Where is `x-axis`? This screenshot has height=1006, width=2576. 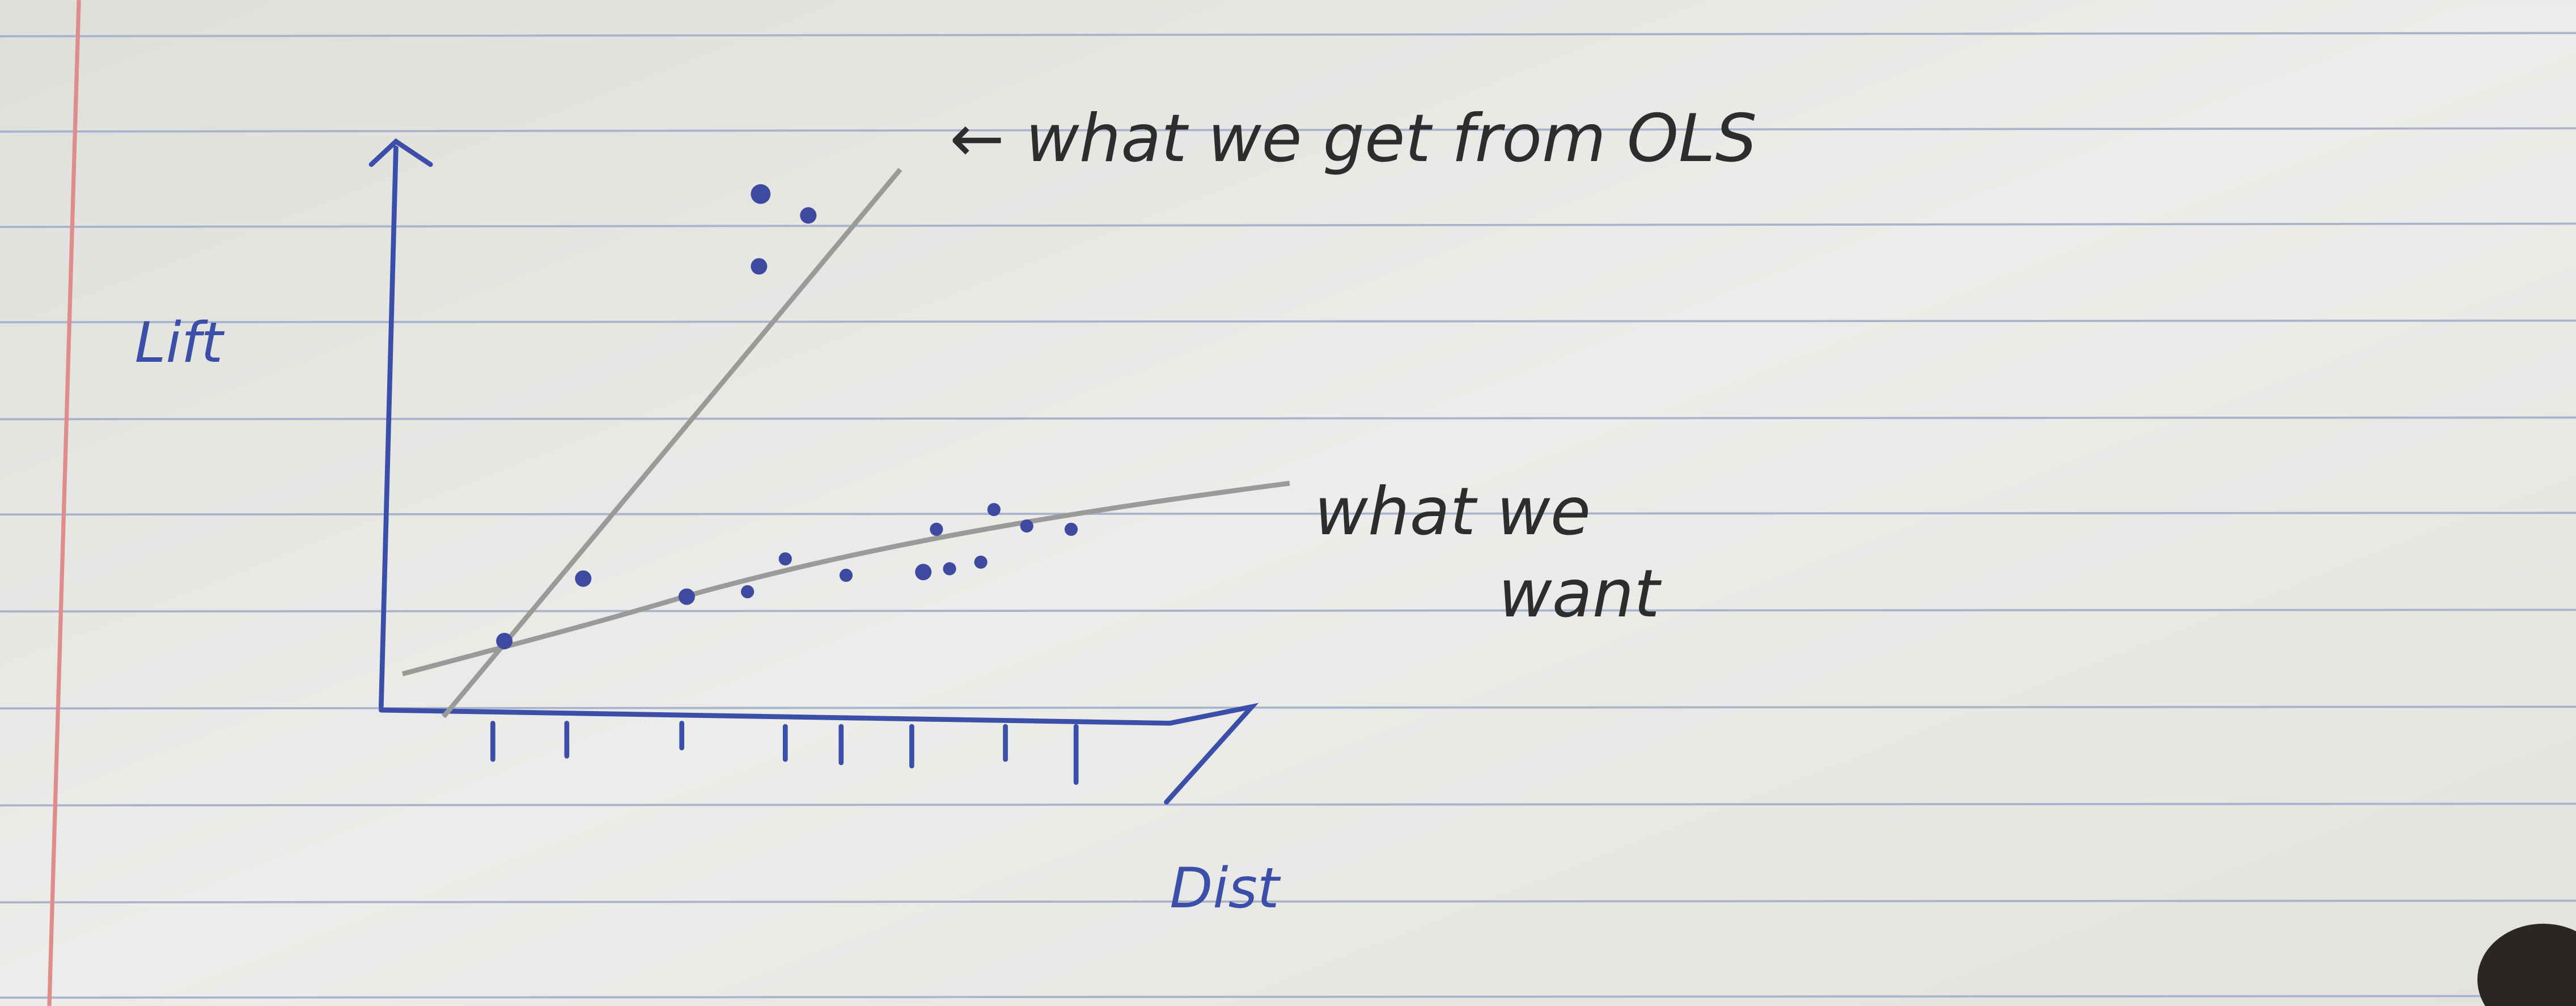
x-axis is located at coordinates (819, 754).